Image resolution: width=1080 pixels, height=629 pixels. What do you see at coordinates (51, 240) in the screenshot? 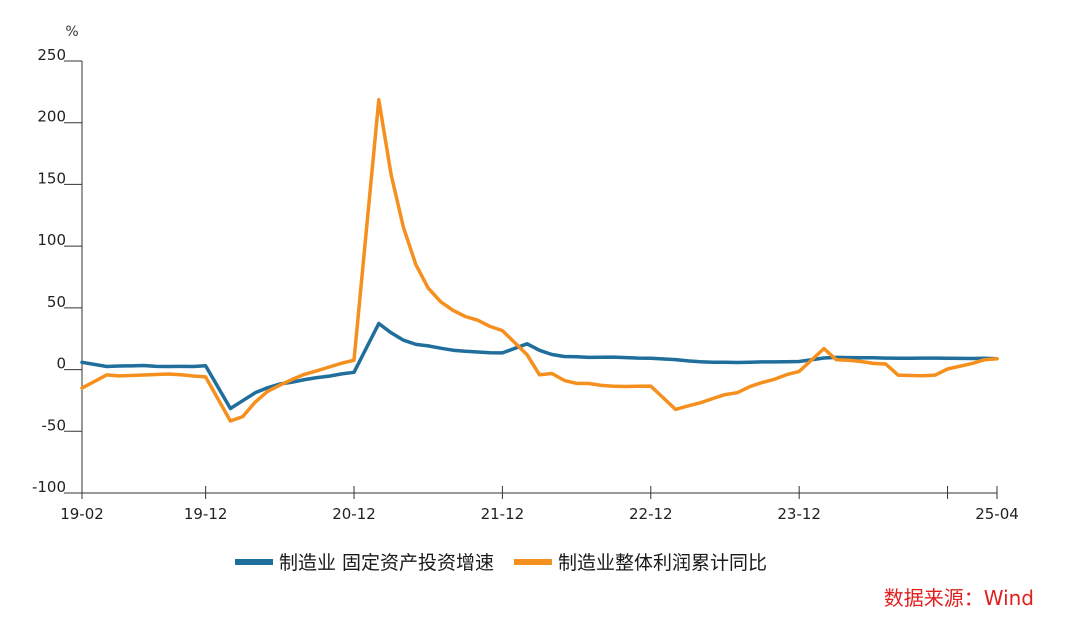
I see `y-tick-label: 100` at bounding box center [51, 240].